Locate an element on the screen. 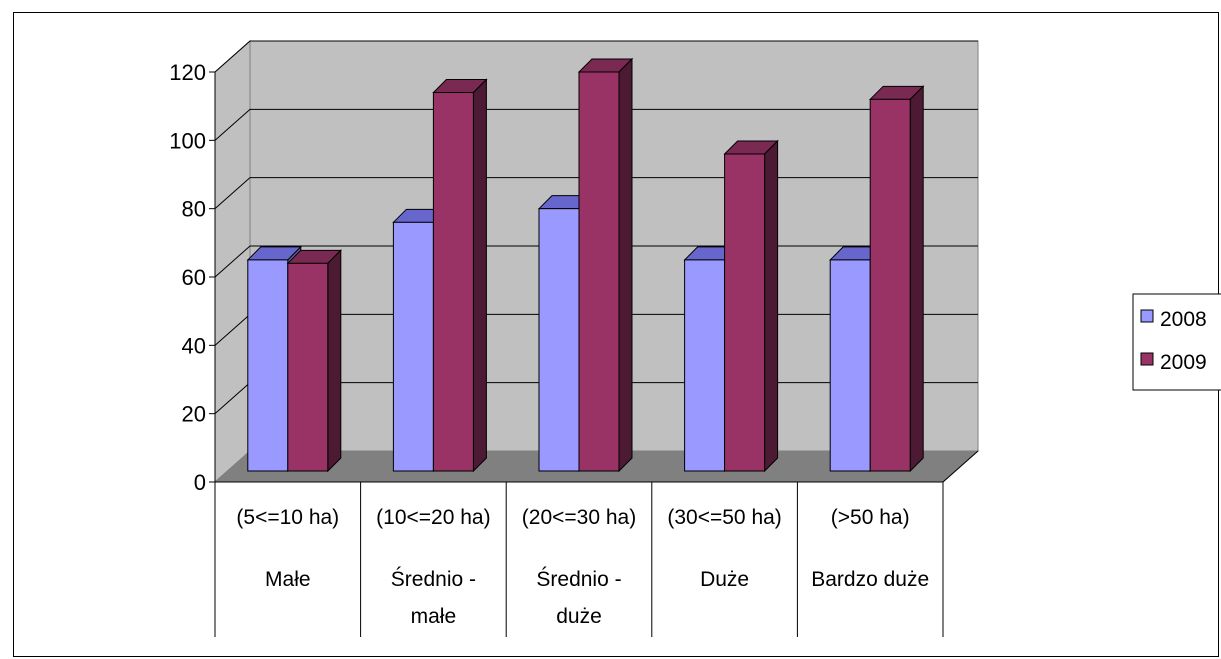 The height and width of the screenshot is (659, 1221). x-tick-label: małe is located at coordinates (434, 616).